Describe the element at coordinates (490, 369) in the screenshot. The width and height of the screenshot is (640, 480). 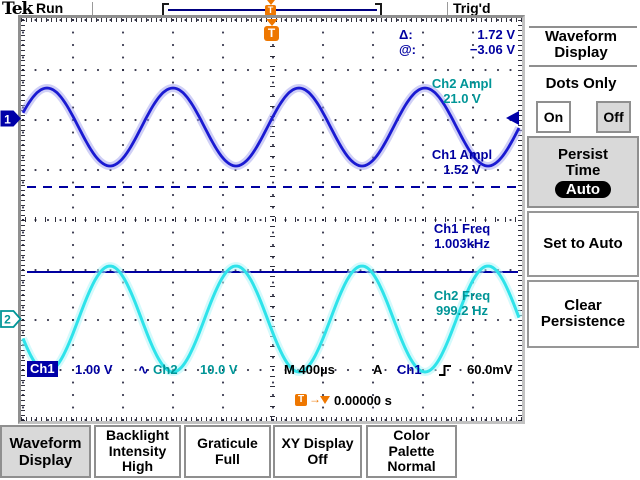
I see `trigger-level-value: 60.0mV` at that location.